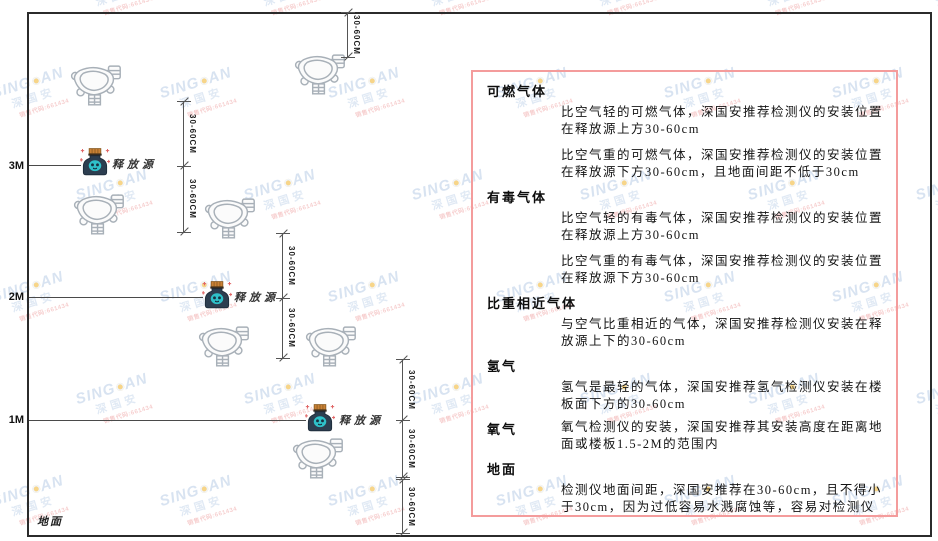  I want to click on section-paragraph: 比空气轻的可燃气体，深国安推荐检测仪的安装位置在释放源上方30-60cm, so click(722, 120).